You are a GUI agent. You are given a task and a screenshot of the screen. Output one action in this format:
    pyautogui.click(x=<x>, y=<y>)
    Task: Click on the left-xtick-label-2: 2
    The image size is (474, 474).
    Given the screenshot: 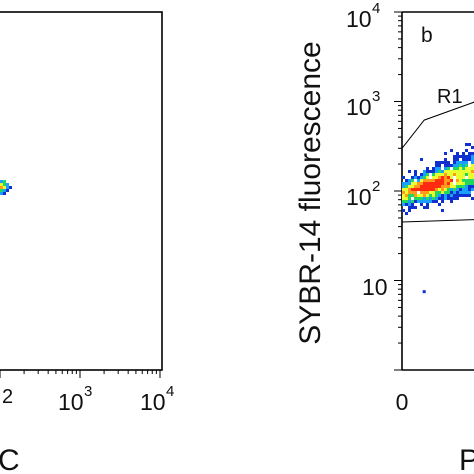 What is the action you would take?
    pyautogui.click(x=7, y=397)
    